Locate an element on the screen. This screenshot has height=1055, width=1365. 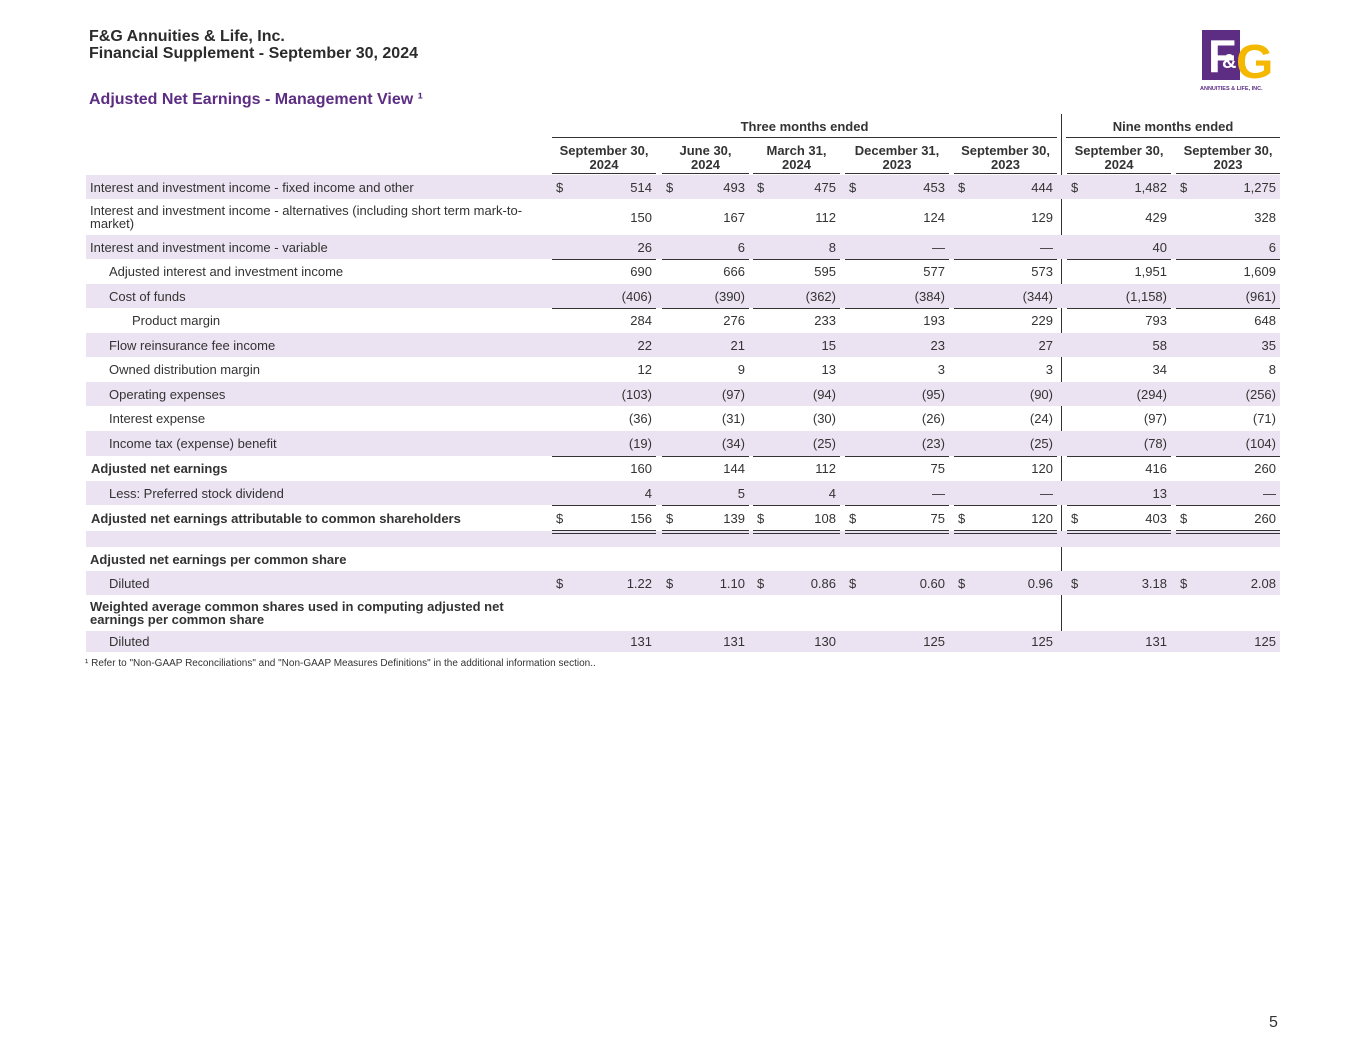
table-cell: 12 is located at coordinates (604, 369).